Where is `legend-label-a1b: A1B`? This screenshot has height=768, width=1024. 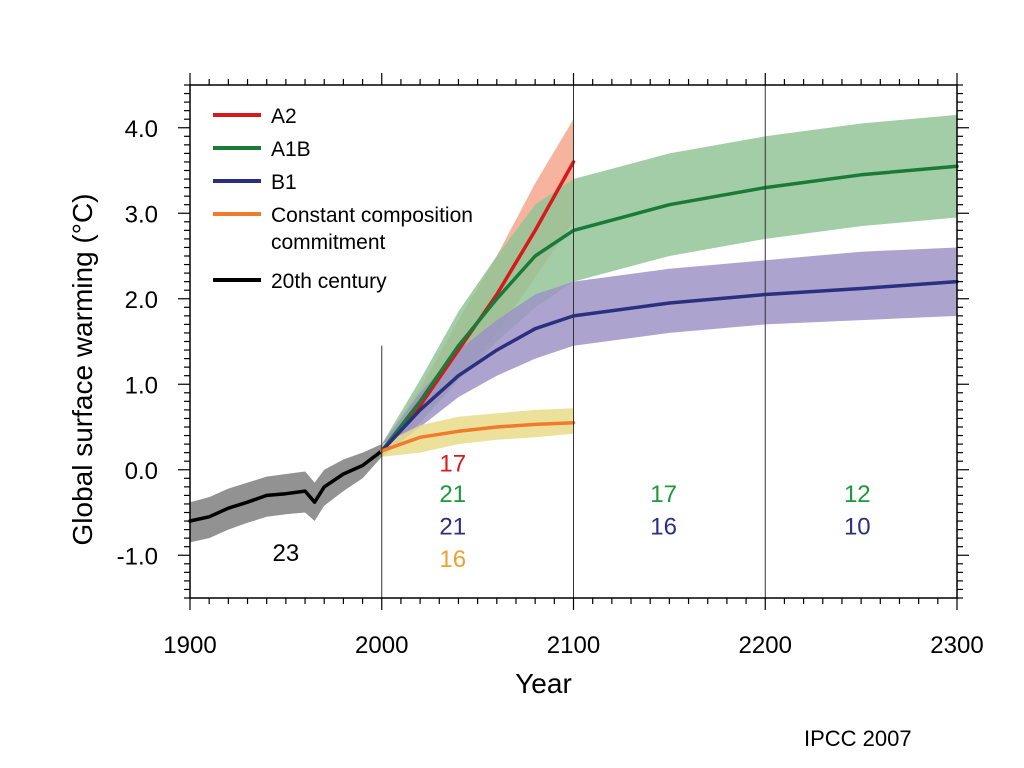
legend-label-a1b: A1B is located at coordinates (291, 149).